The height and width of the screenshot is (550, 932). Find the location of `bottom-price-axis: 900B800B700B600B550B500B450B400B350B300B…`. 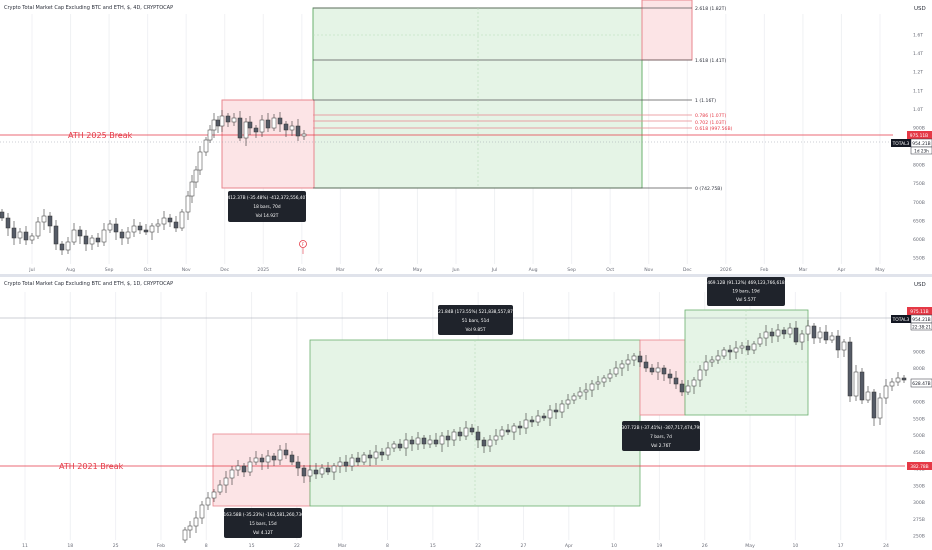

bottom-price-axis: 900B800B700B600B550B500B450B400B350B300B… is located at coordinates (919, 445).